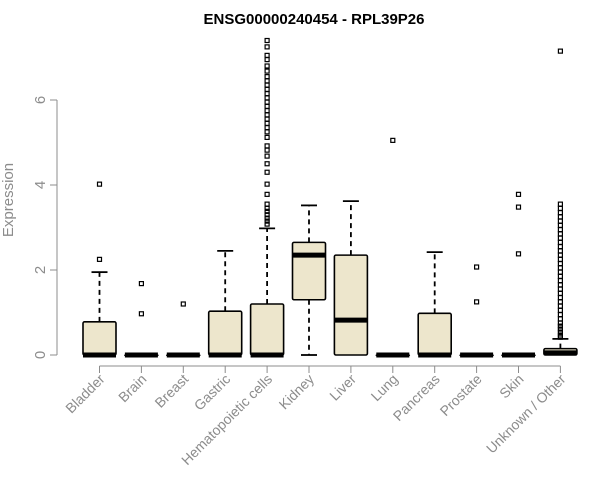  Describe the element at coordinates (183, 329) in the screenshot. I see `box-breast` at that location.